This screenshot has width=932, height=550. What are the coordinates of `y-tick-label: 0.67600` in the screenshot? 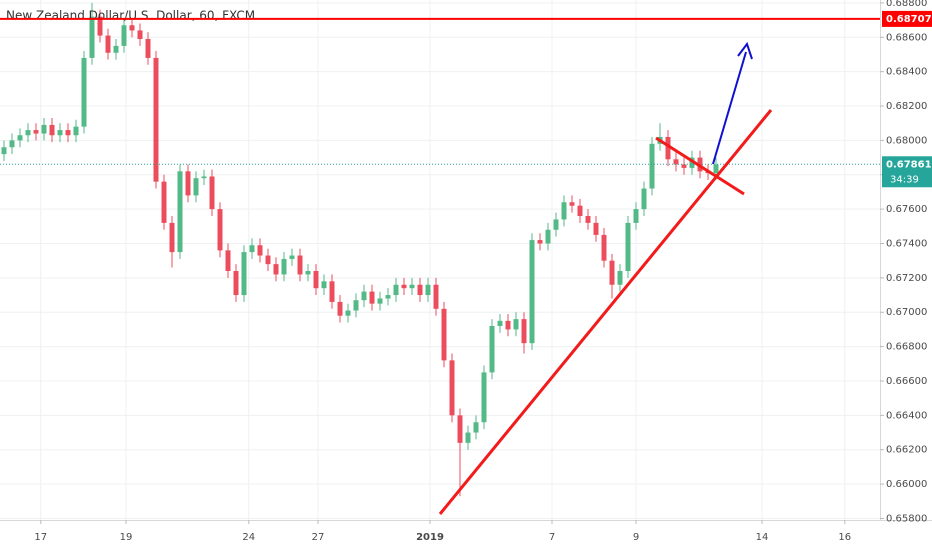 It's located at (906, 209).